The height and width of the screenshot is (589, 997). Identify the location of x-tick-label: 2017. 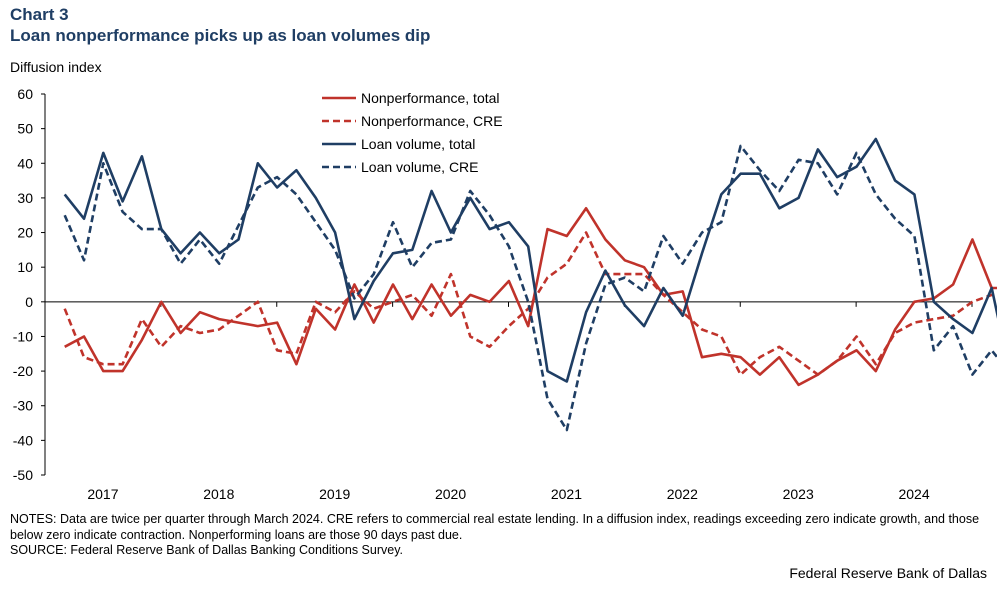
(102, 494).